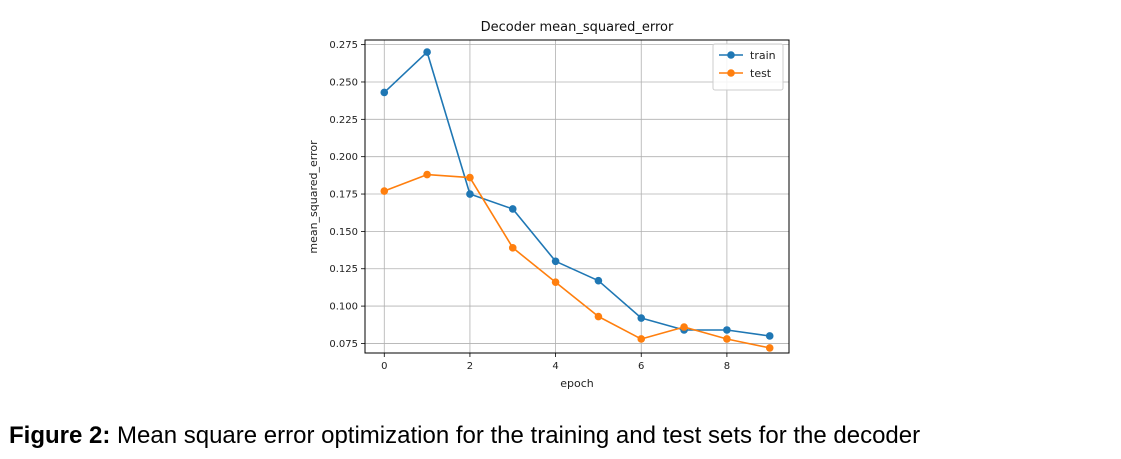  Describe the element at coordinates (470, 366) in the screenshot. I see `x-tick-label: 2` at that location.